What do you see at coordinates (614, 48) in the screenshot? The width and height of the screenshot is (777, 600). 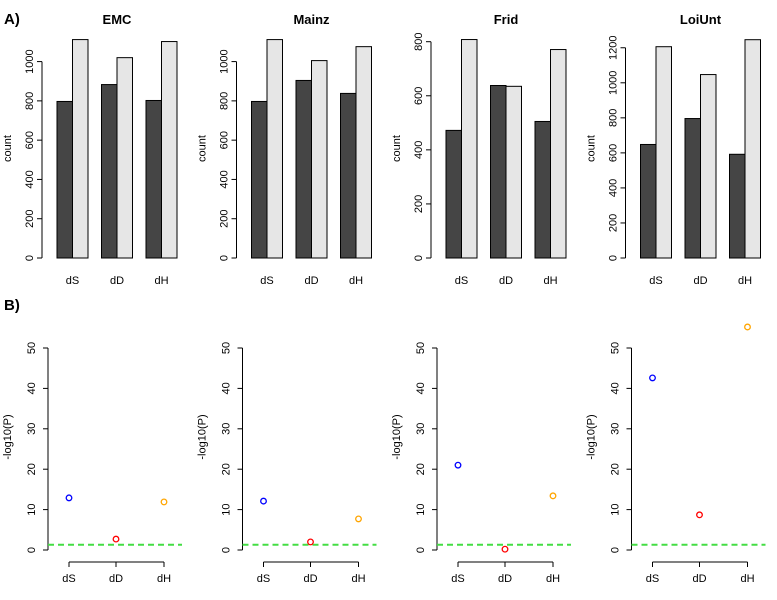 I see `y-tick-label: 1200` at bounding box center [614, 48].